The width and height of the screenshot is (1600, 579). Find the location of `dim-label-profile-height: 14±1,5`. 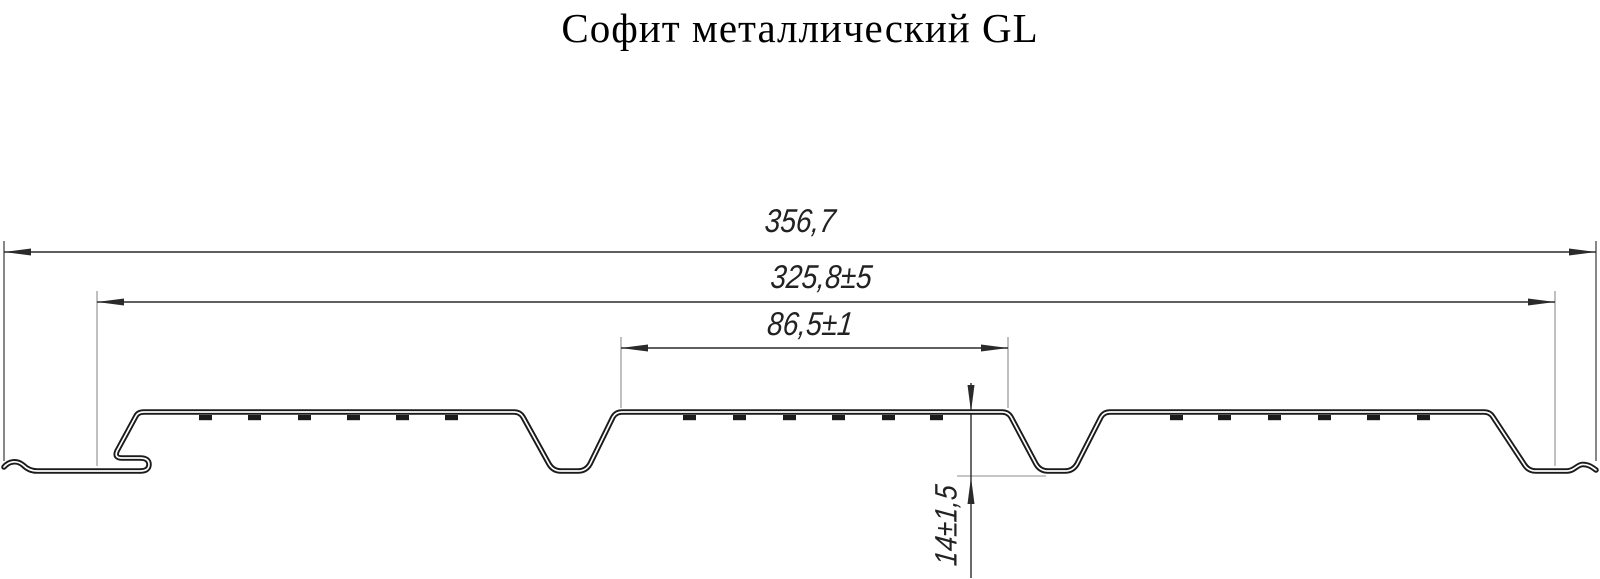

dim-label-profile-height: 14±1,5 is located at coordinates (946, 502).